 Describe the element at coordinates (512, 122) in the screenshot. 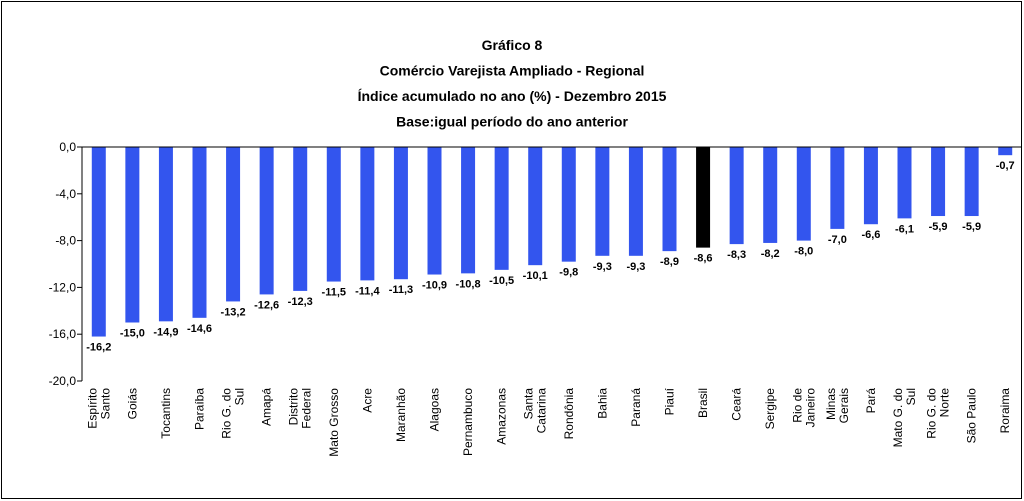

I see `chart-title: Base:igual período do ano anterior` at that location.